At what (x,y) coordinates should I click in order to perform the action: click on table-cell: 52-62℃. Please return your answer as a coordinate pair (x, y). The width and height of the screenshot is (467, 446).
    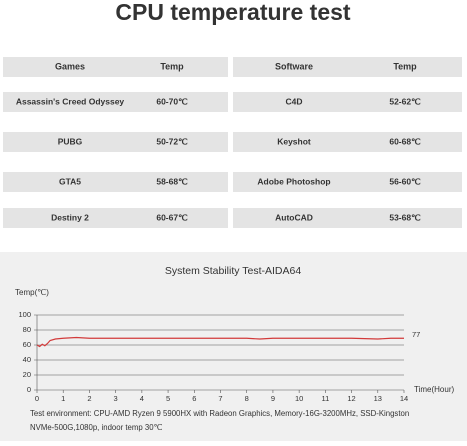
    Looking at the image, I should click on (405, 101).